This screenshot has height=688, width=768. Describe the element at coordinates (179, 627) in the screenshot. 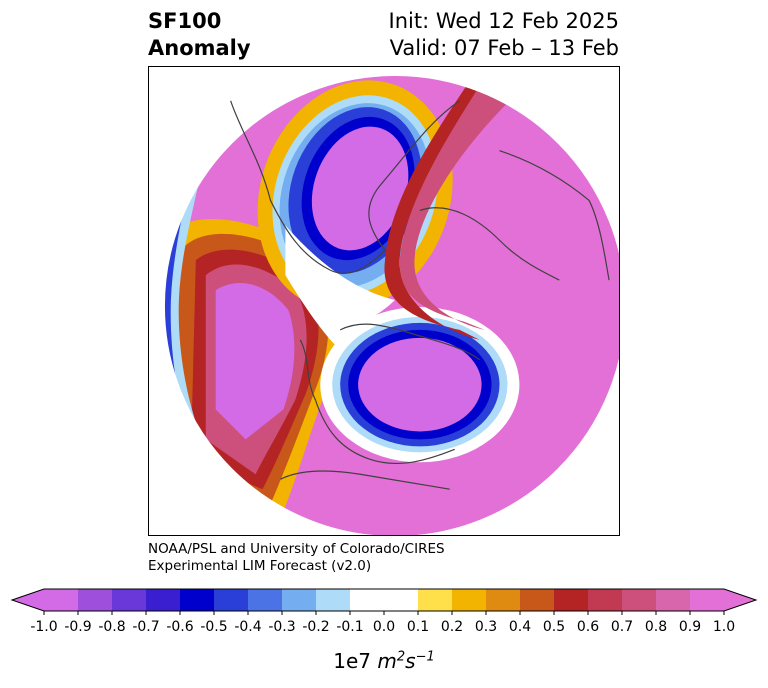

I see `colorbar-tick-label: -0.6` at that location.